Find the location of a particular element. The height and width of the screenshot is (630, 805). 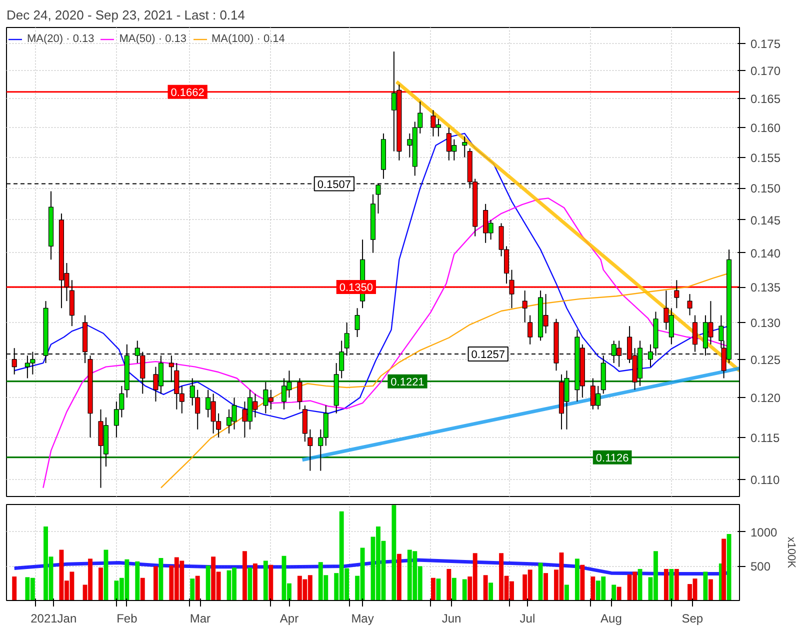

ref-line-label: 0.1507 is located at coordinates (334, 184).